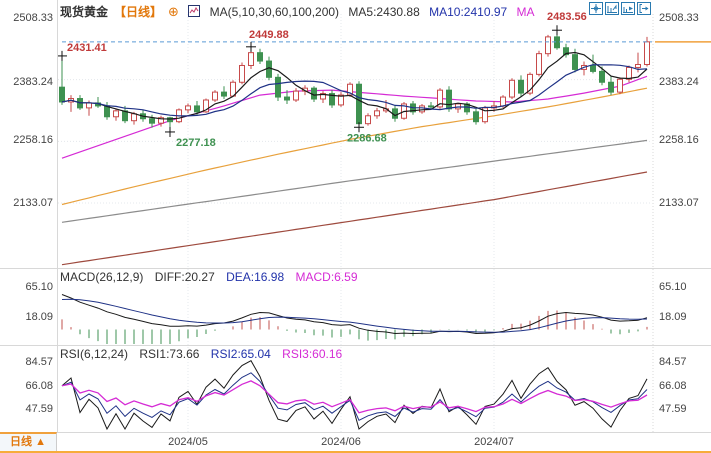  What do you see at coordinates (596, 8) in the screenshot?
I see `crosshair-icon` at bounding box center [596, 8].